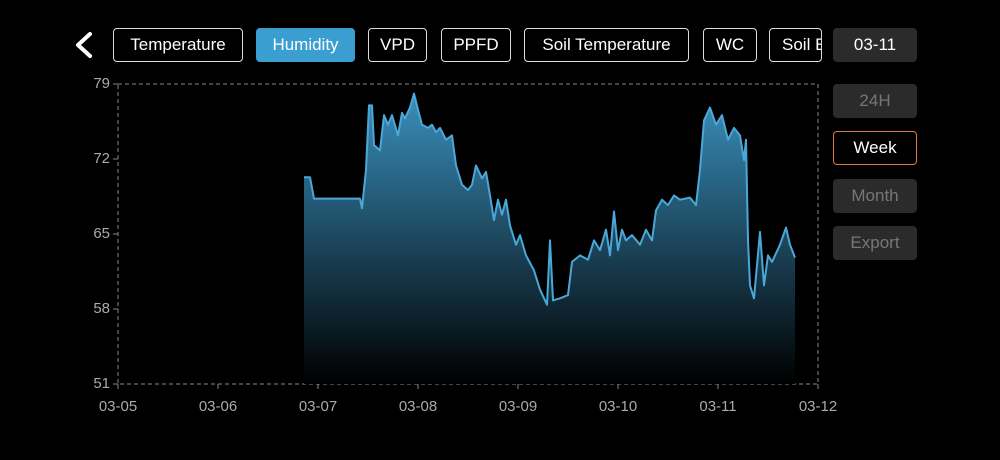 The width and height of the screenshot is (1000, 460). What do you see at coordinates (101, 308) in the screenshot?
I see `y-tick-label: 58` at bounding box center [101, 308].